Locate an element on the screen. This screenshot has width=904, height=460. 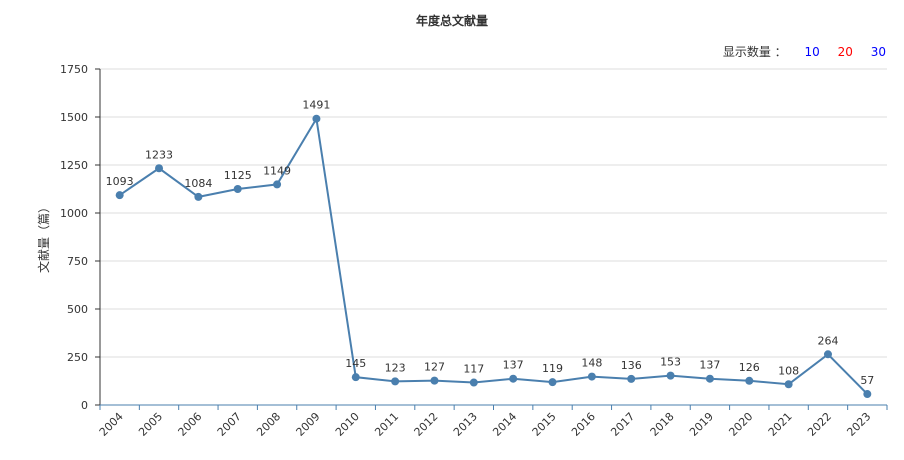
chart-title: 年度总文献量 is located at coordinates (451, 21).